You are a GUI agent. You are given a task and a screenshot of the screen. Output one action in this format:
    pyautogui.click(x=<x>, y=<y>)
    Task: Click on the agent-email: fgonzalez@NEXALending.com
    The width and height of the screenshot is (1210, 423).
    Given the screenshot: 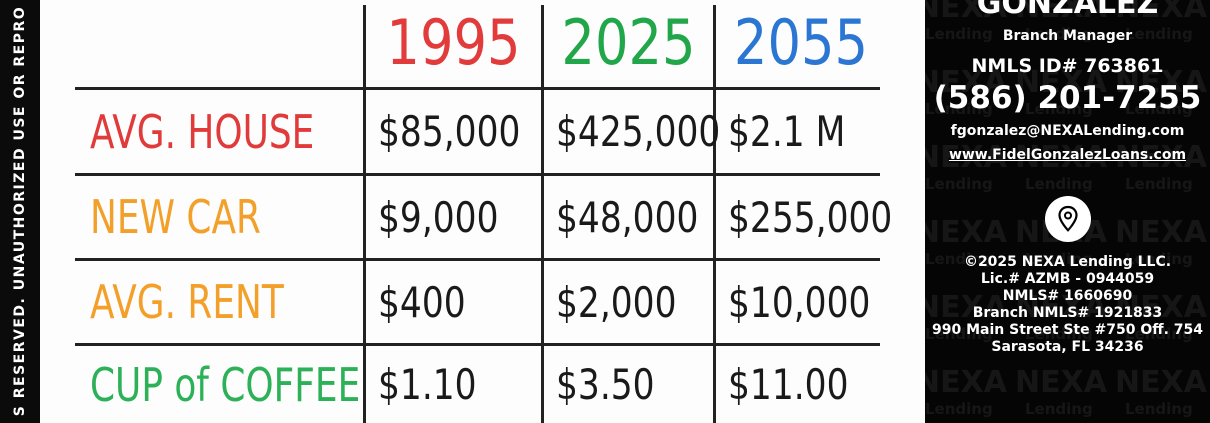 What is the action you would take?
    pyautogui.click(x=1067, y=131)
    